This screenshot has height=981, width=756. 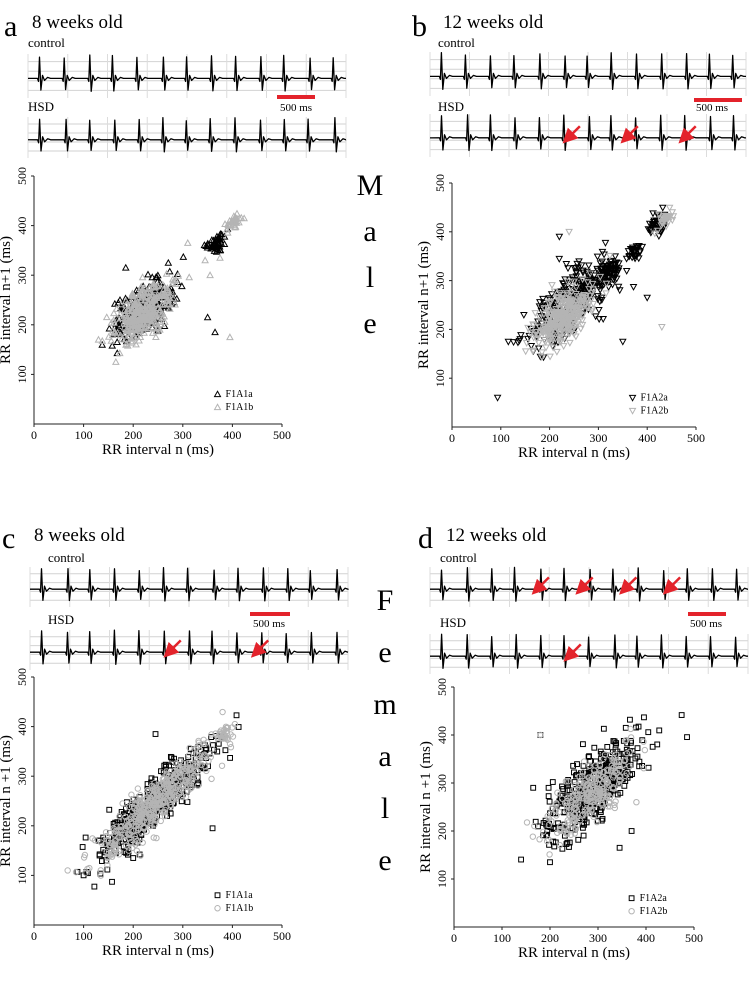 I want to click on x-tick-label: 500, so click(x=282, y=936).